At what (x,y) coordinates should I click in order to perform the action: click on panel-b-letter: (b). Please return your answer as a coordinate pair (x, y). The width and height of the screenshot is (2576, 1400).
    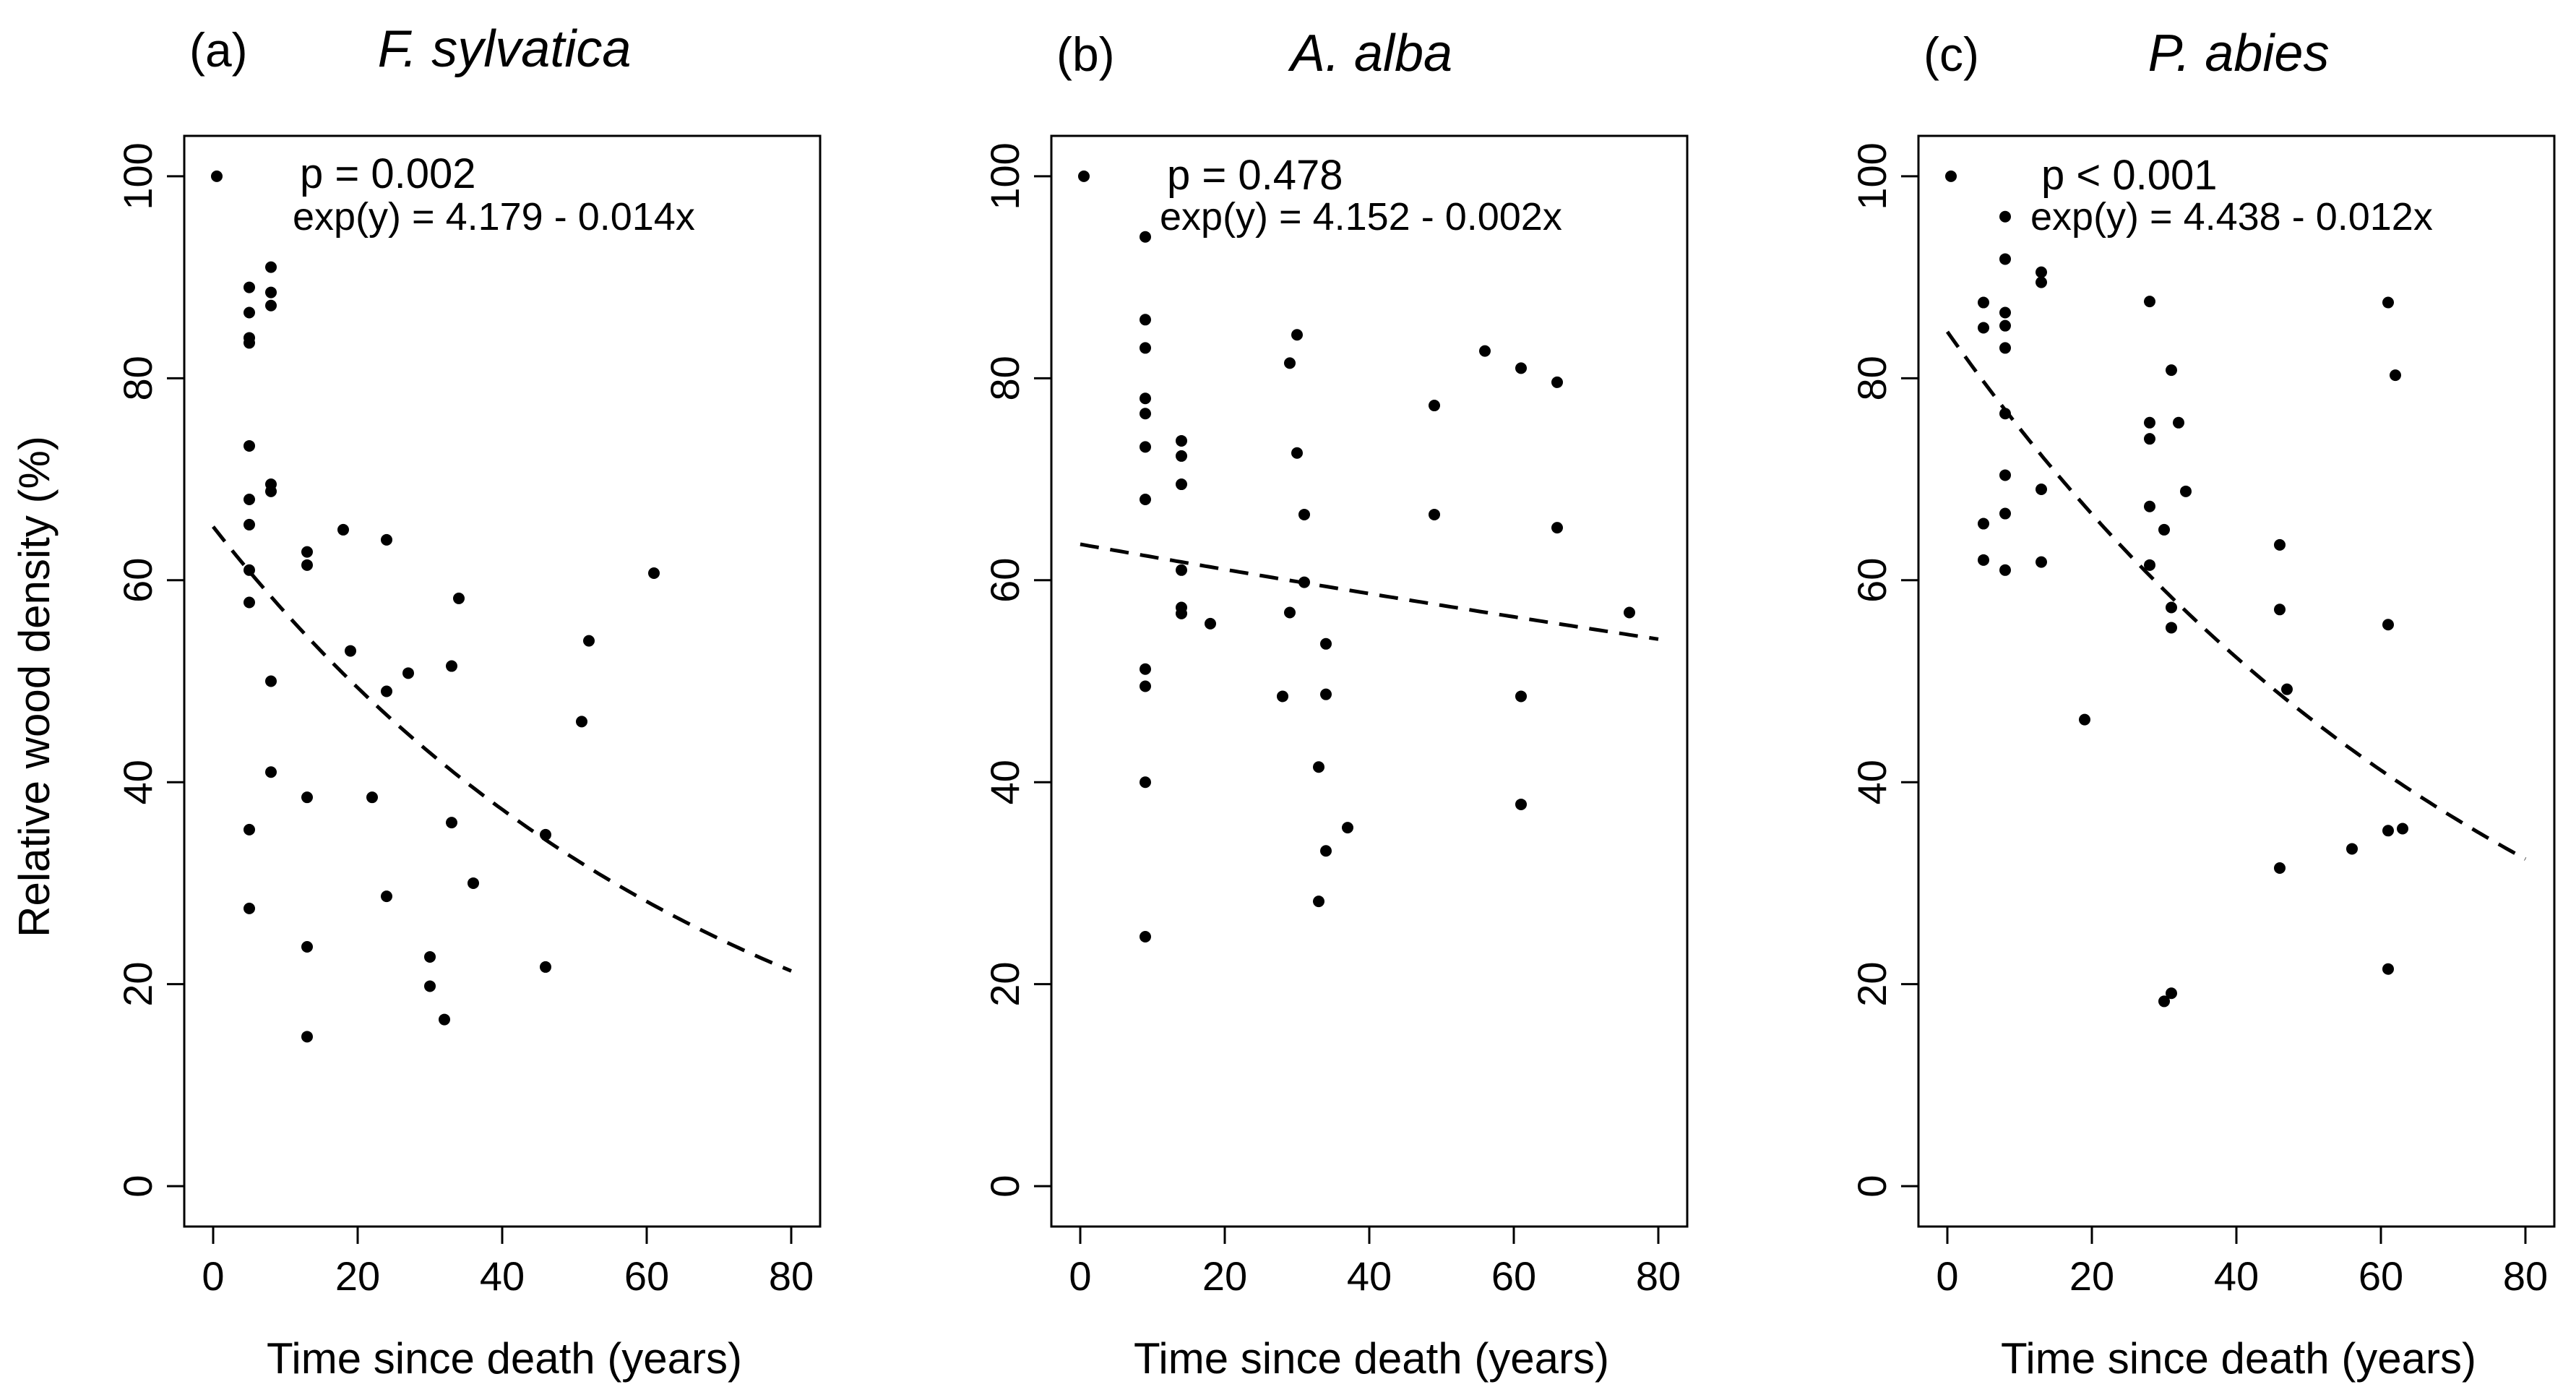
    Looking at the image, I should click on (1085, 54).